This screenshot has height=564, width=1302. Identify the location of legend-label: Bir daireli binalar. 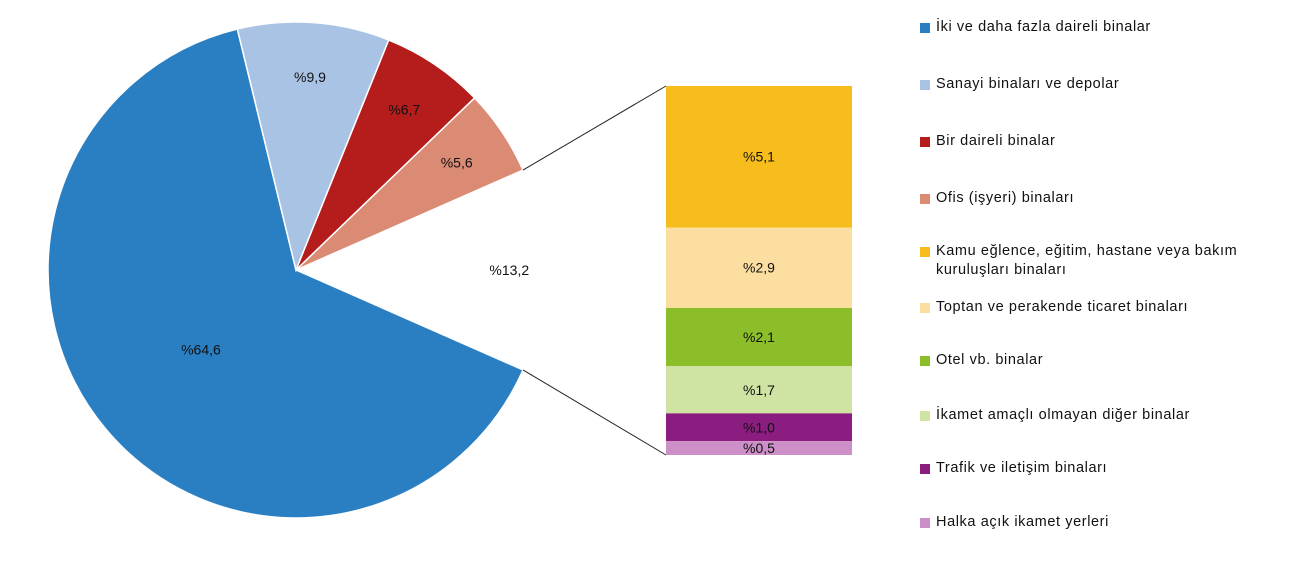
(996, 141).